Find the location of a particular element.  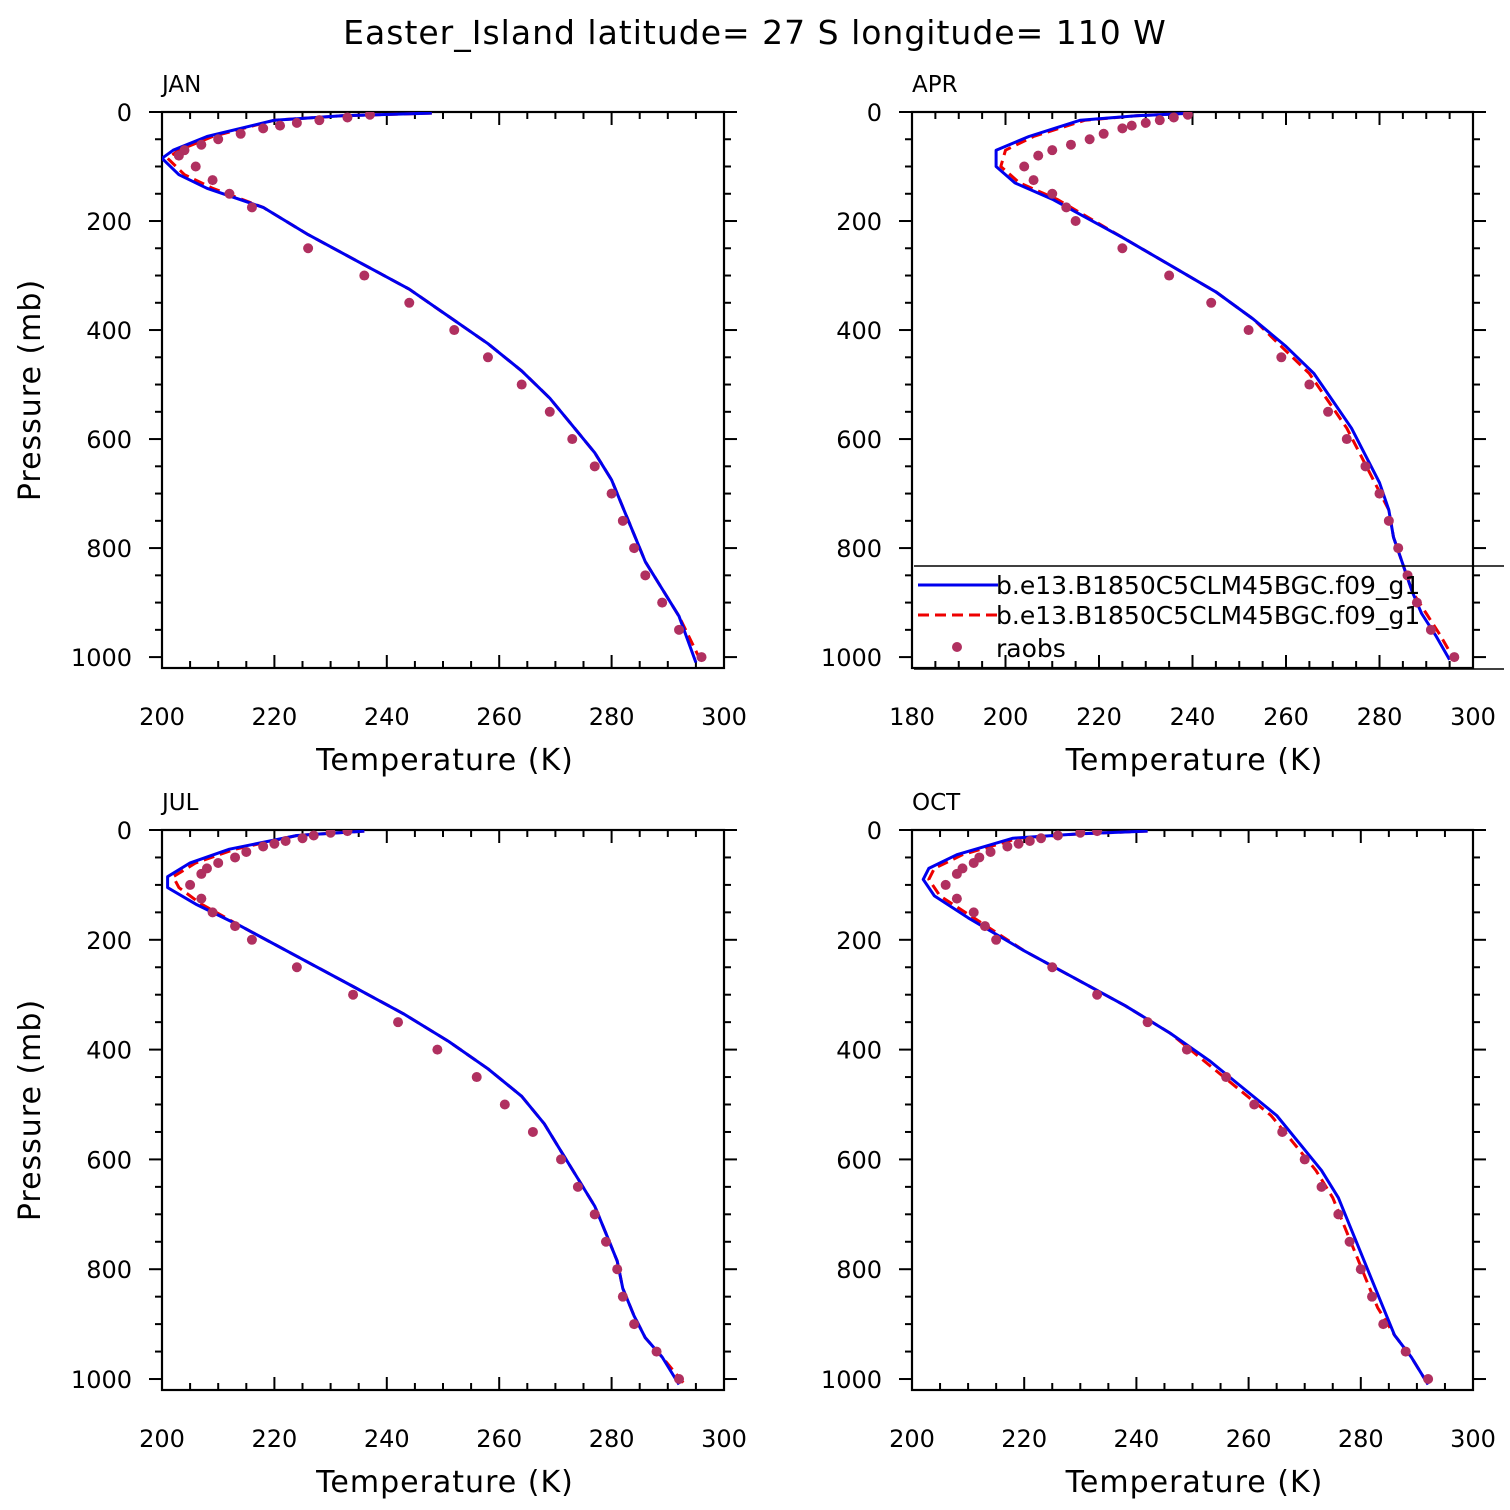

x-tick-label: 180 is located at coordinates (912, 717).